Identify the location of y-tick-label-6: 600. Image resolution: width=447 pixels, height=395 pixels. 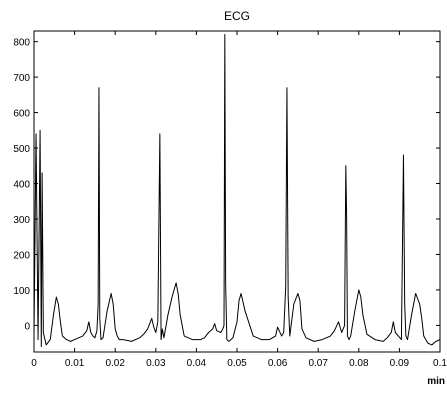
(21, 114).